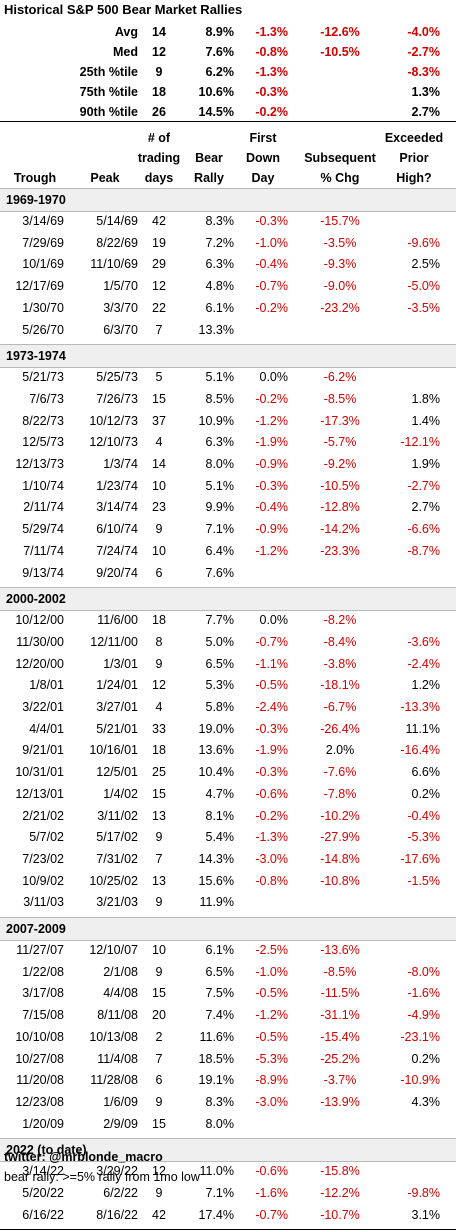 The image size is (456, 1230). Describe the element at coordinates (117, 707) in the screenshot. I see `peak-cell: 3/27/01` at that location.